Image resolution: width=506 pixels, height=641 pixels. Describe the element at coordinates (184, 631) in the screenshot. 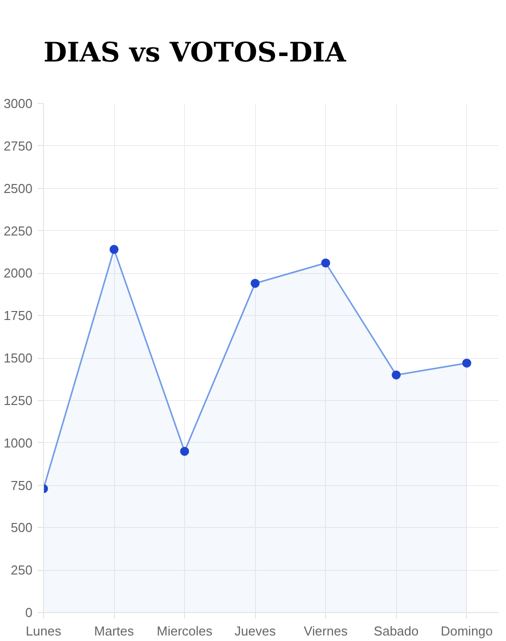

I see `x-tick-label: Miercoles` at that location.